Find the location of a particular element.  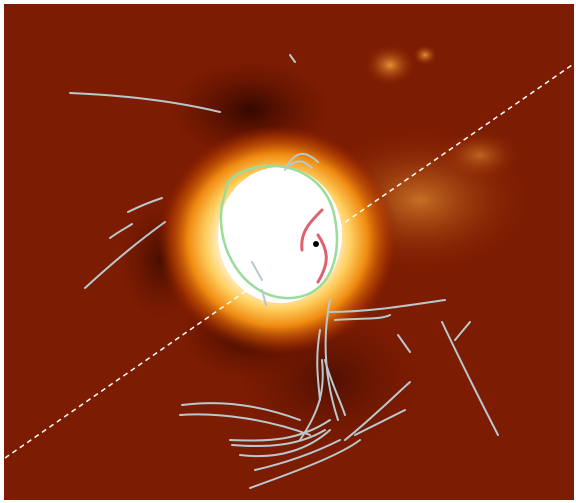

marker is located at coordinates (316, 244).